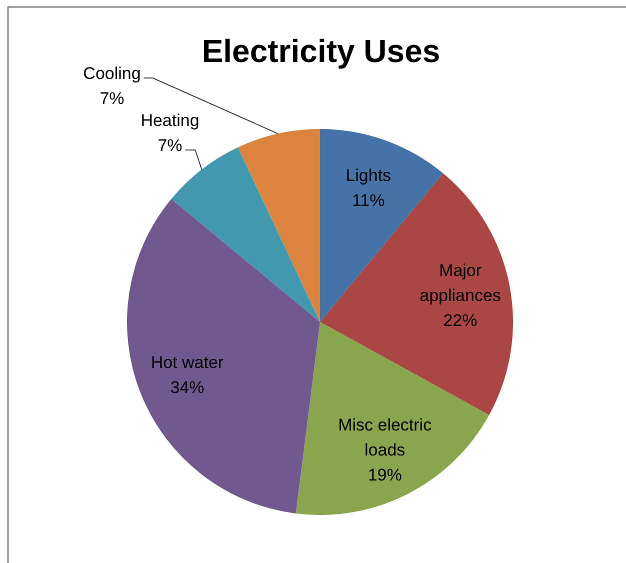 The height and width of the screenshot is (563, 626). Describe the element at coordinates (460, 320) in the screenshot. I see `data-label: 22%` at that location.